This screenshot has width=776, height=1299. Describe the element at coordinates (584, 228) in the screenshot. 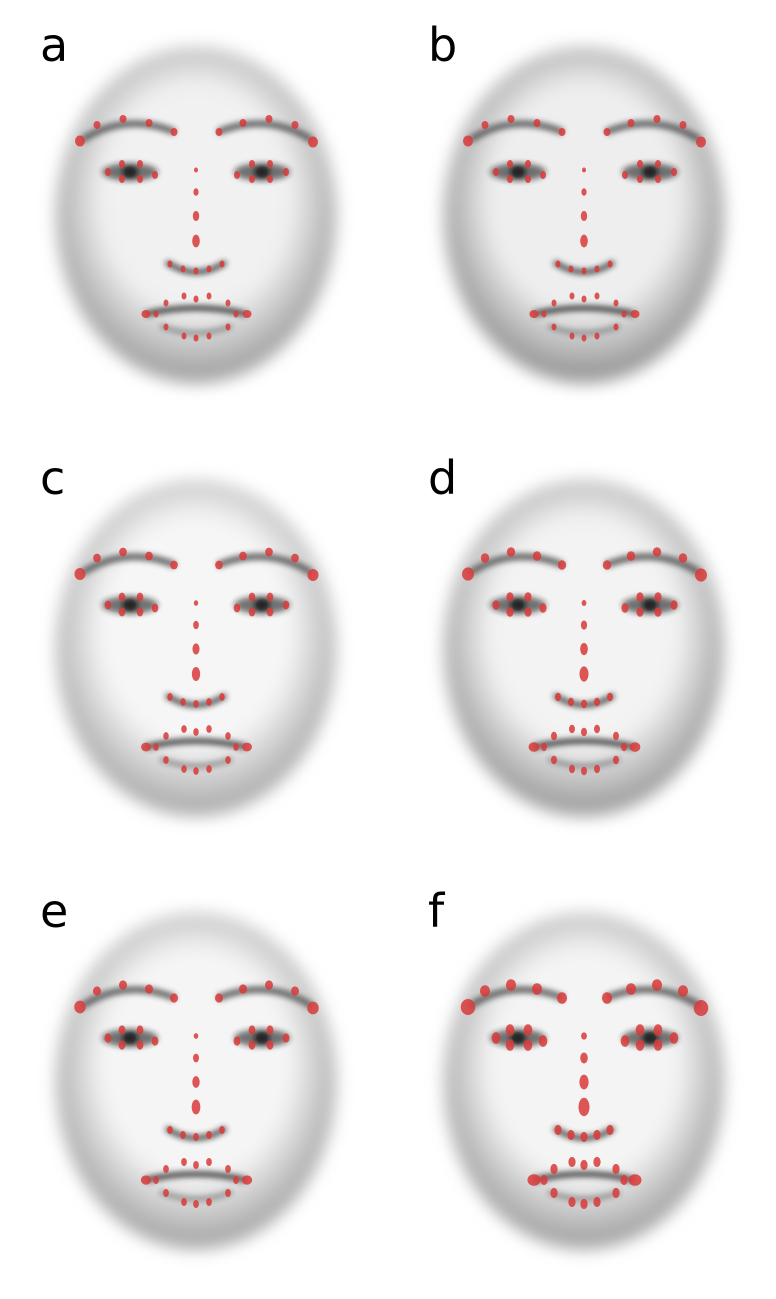

I see `landmark-points` at that location.